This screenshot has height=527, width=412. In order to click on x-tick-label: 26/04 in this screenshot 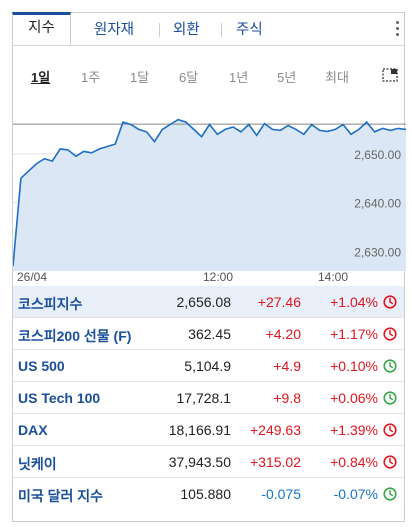, I will do `click(32, 276)`.